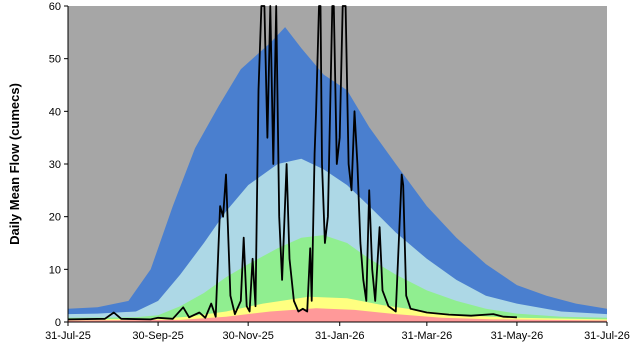  Describe the element at coordinates (55, 112) in the screenshot. I see `y-tick-label: 40` at that location.